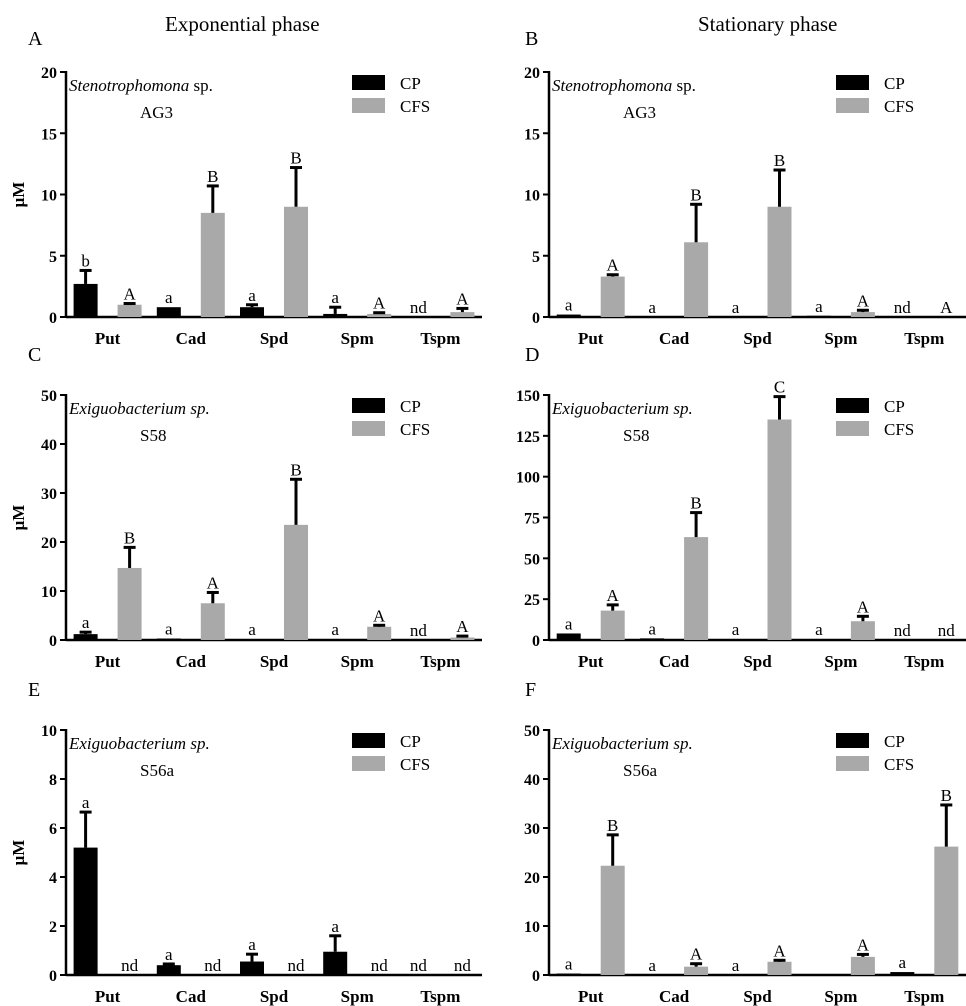 This screenshot has width=966, height=1006. I want to click on panel-d-y-tick-label: 25, so click(532, 600).